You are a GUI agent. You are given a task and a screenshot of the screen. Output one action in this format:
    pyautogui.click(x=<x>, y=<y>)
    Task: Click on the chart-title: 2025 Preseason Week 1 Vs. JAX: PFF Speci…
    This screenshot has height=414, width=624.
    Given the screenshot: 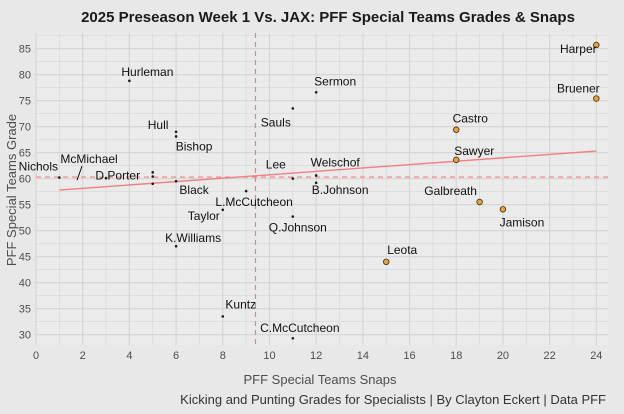 What is the action you would take?
    pyautogui.click(x=328, y=17)
    